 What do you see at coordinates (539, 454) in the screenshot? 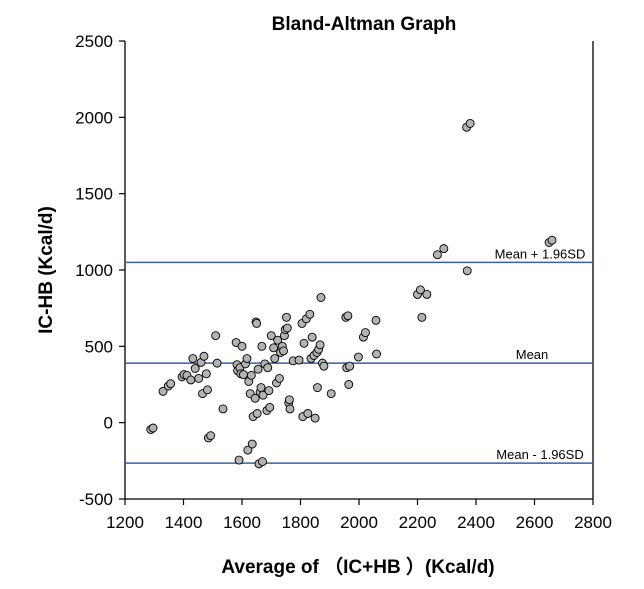
I see `reference-line-label: Mean - 1.96SD` at bounding box center [539, 454].